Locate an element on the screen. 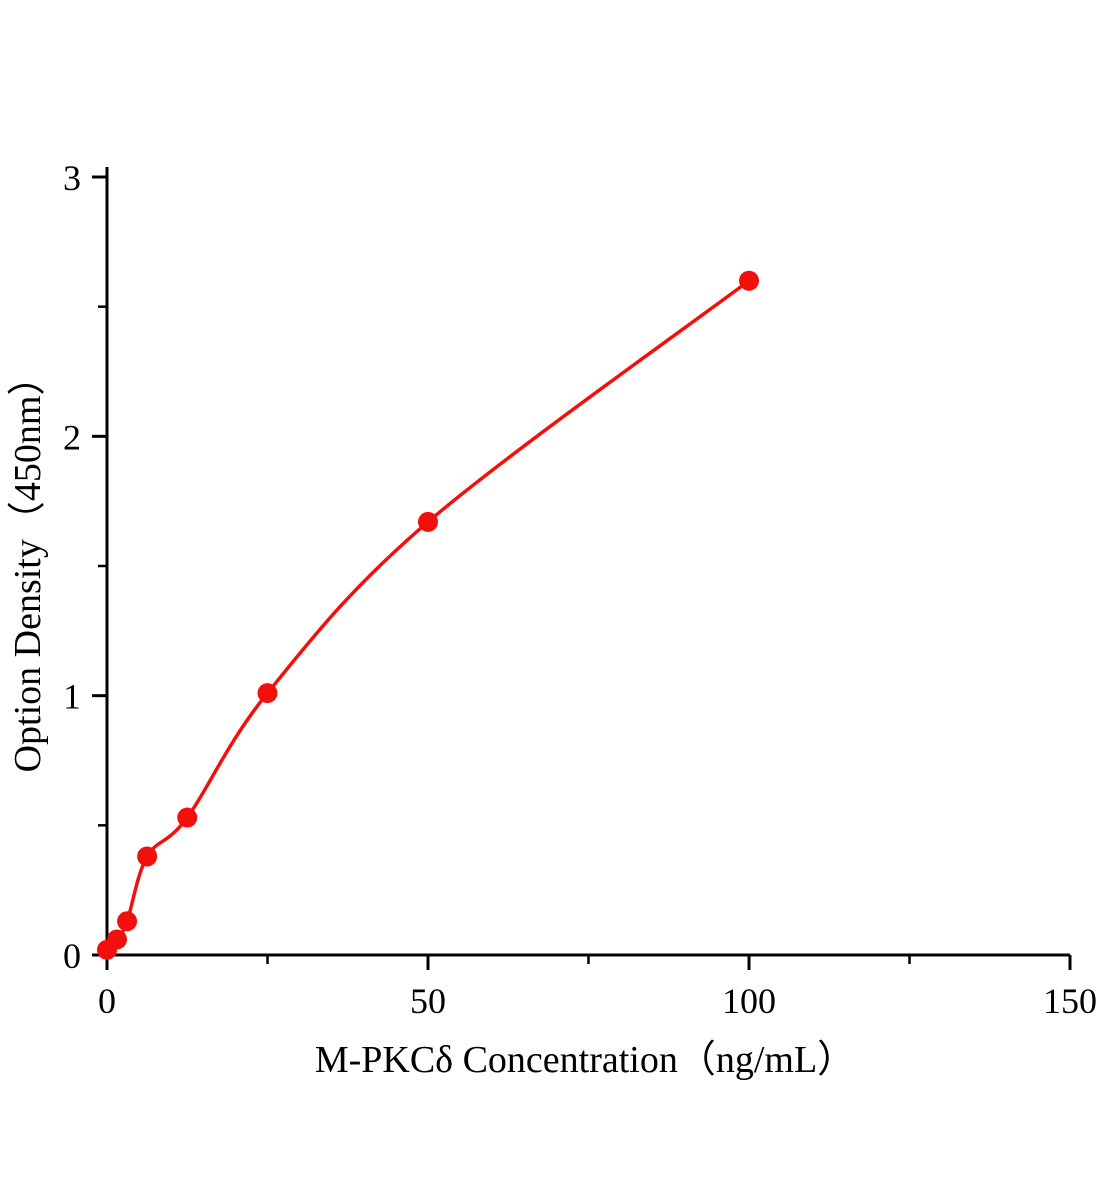 The height and width of the screenshot is (1200, 1104). x-tick-label: 0 is located at coordinates (107, 1001).